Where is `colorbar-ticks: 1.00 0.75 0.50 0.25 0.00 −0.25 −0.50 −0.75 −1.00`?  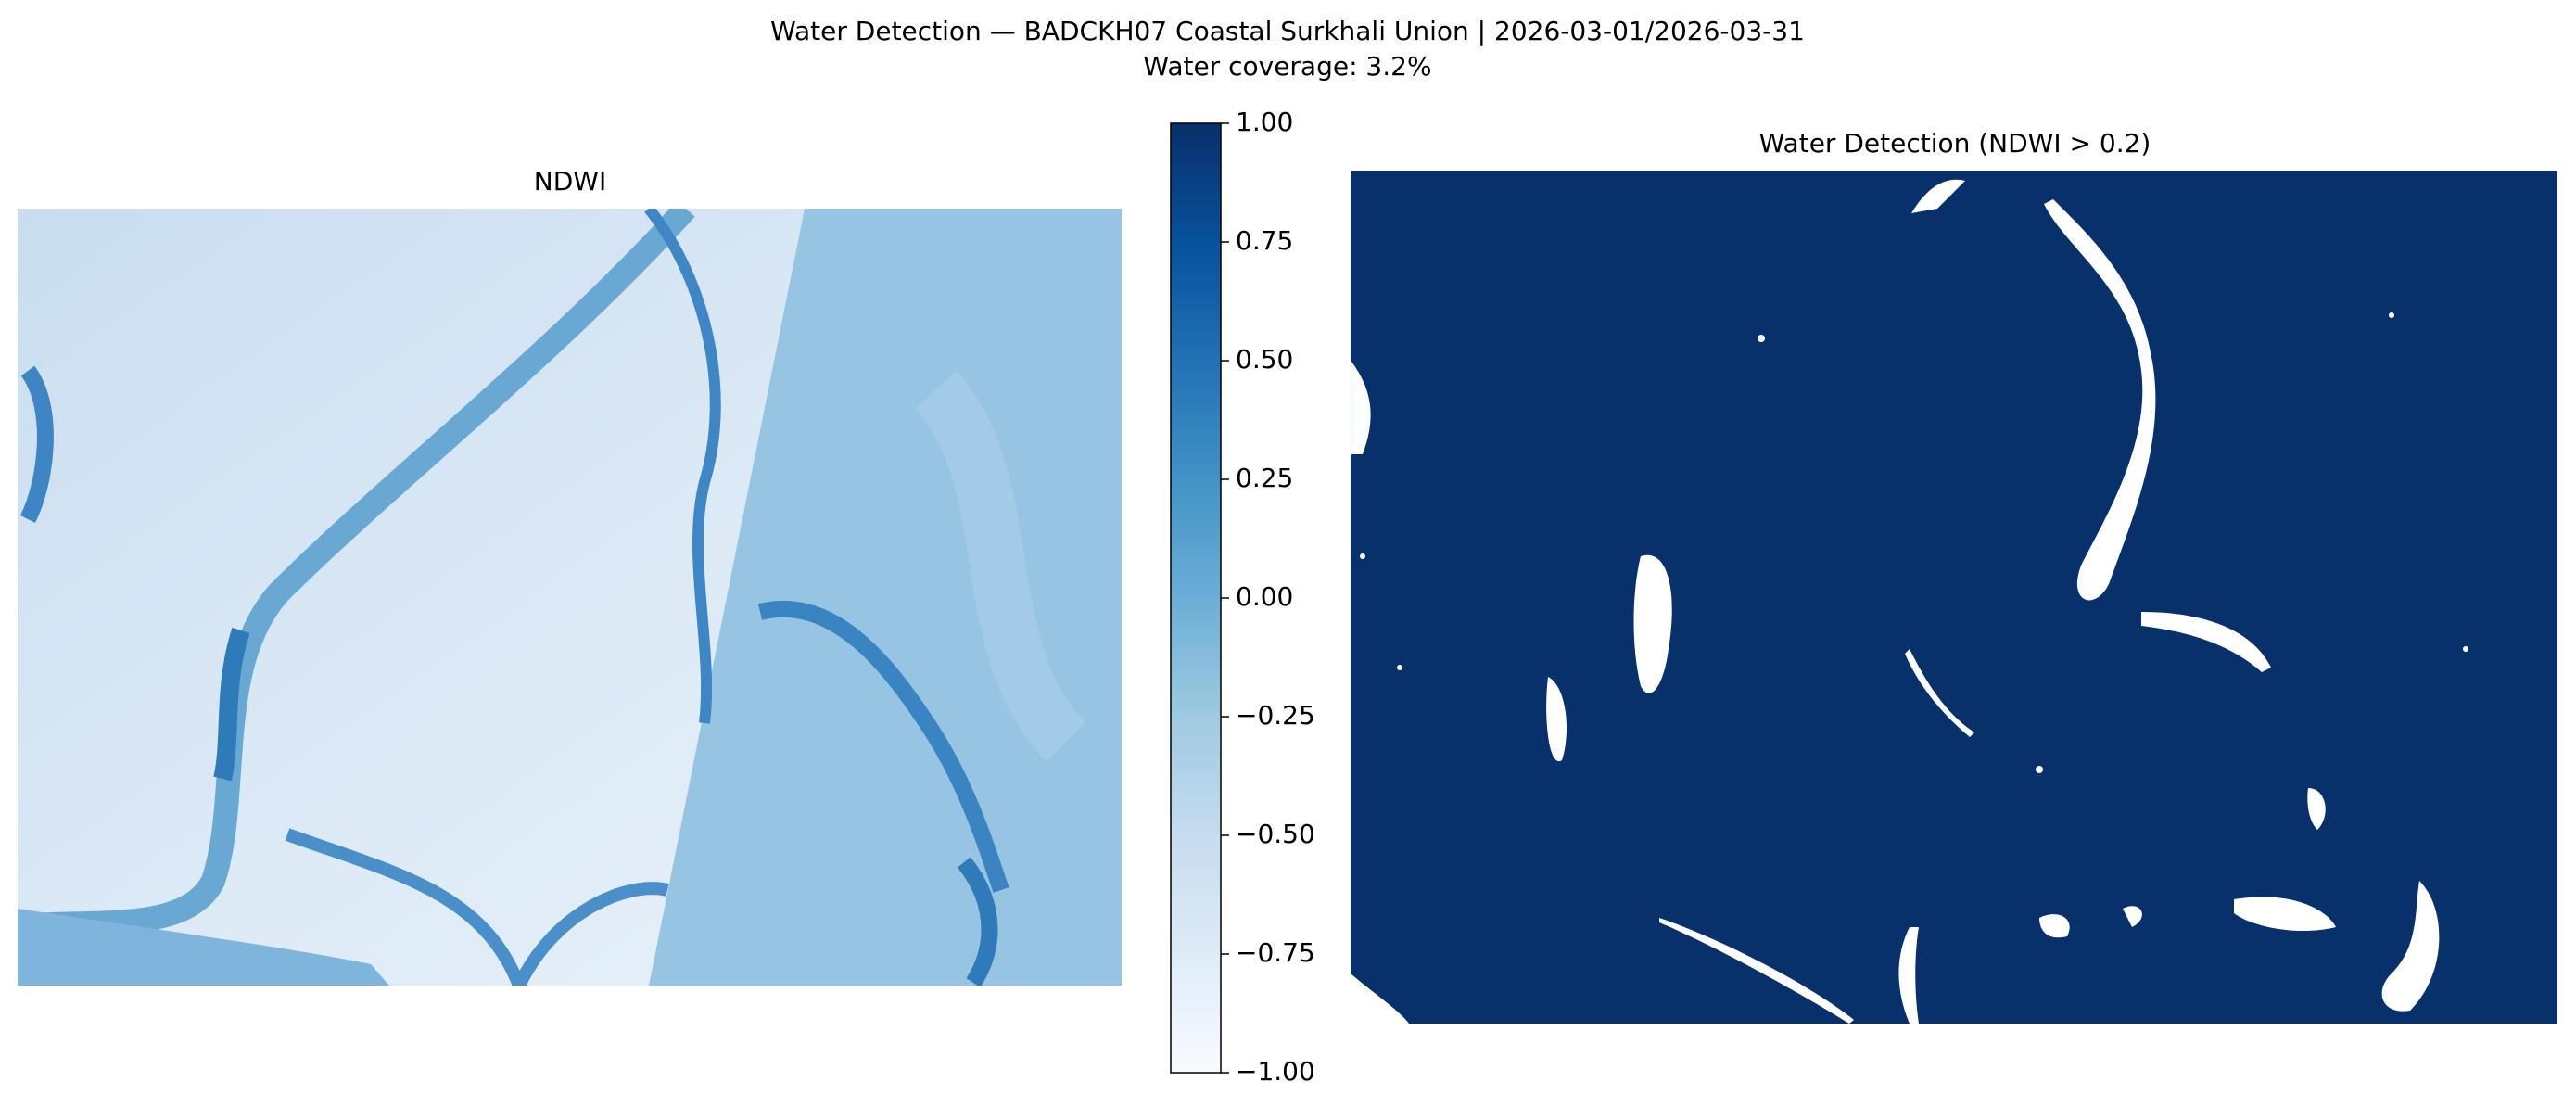
colorbar-ticks: 1.00 0.75 0.50 0.25 0.00 −0.25 −0.50 −0.75 −1.00 is located at coordinates (1268, 597).